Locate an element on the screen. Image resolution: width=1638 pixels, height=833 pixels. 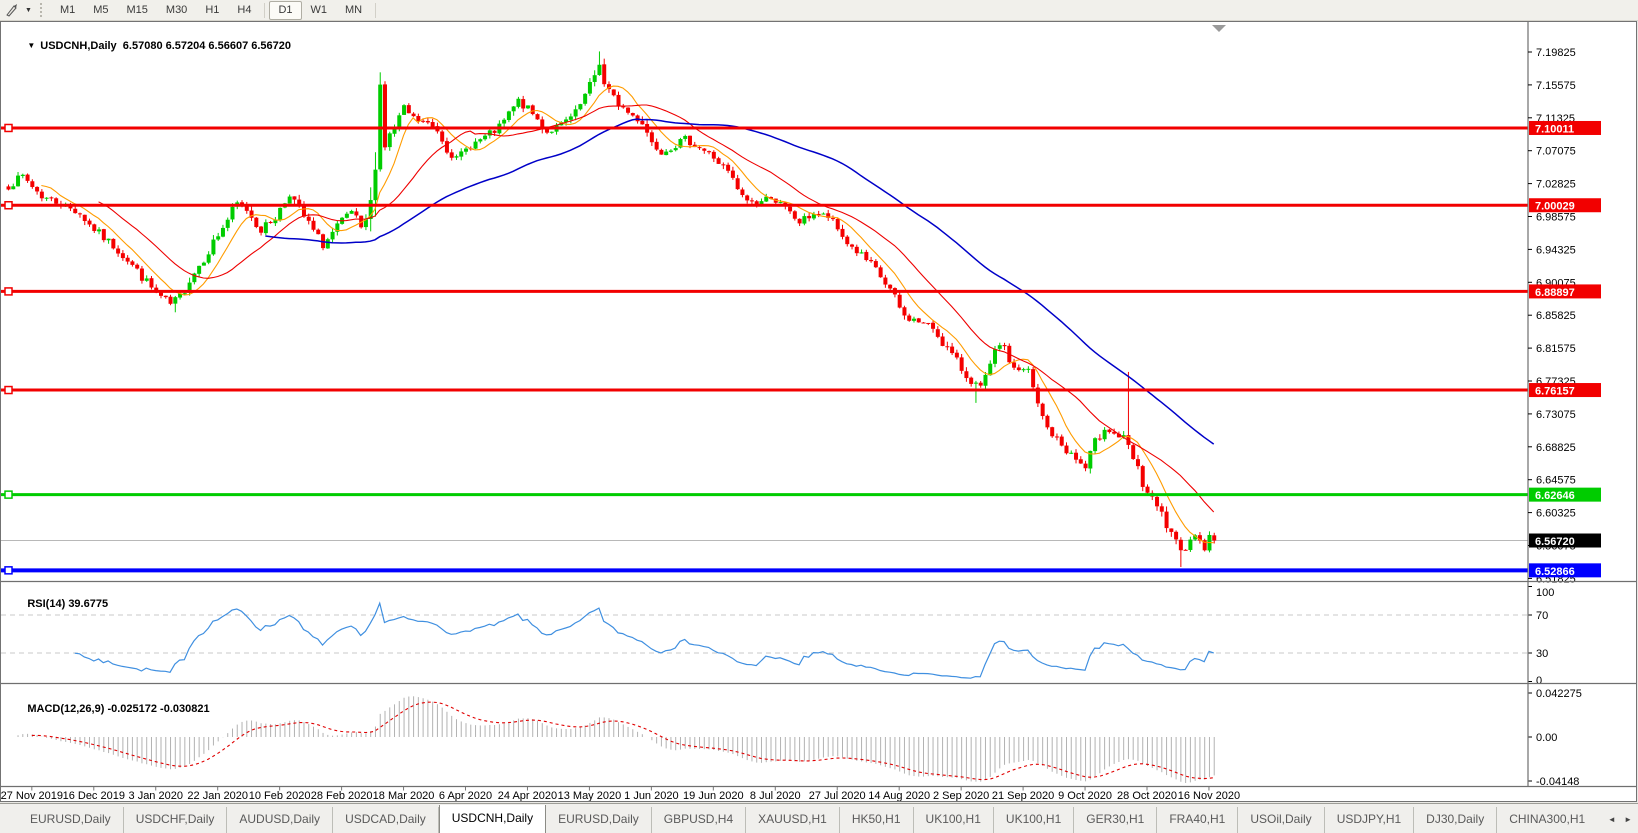
y-tick-label: 6.73075 is located at coordinates (1556, 415).